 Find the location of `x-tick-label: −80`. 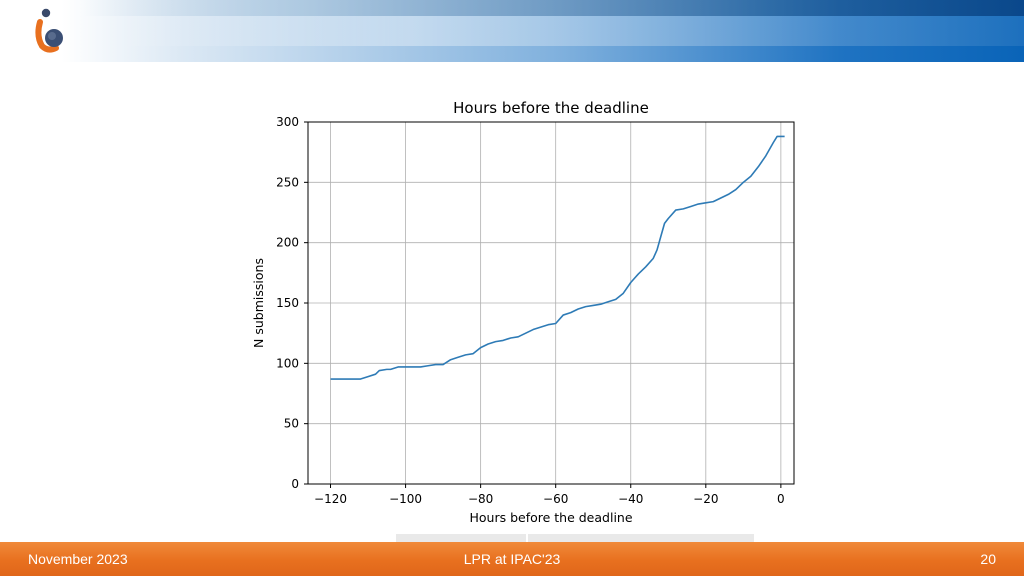

x-tick-label: −80 is located at coordinates (480, 499).